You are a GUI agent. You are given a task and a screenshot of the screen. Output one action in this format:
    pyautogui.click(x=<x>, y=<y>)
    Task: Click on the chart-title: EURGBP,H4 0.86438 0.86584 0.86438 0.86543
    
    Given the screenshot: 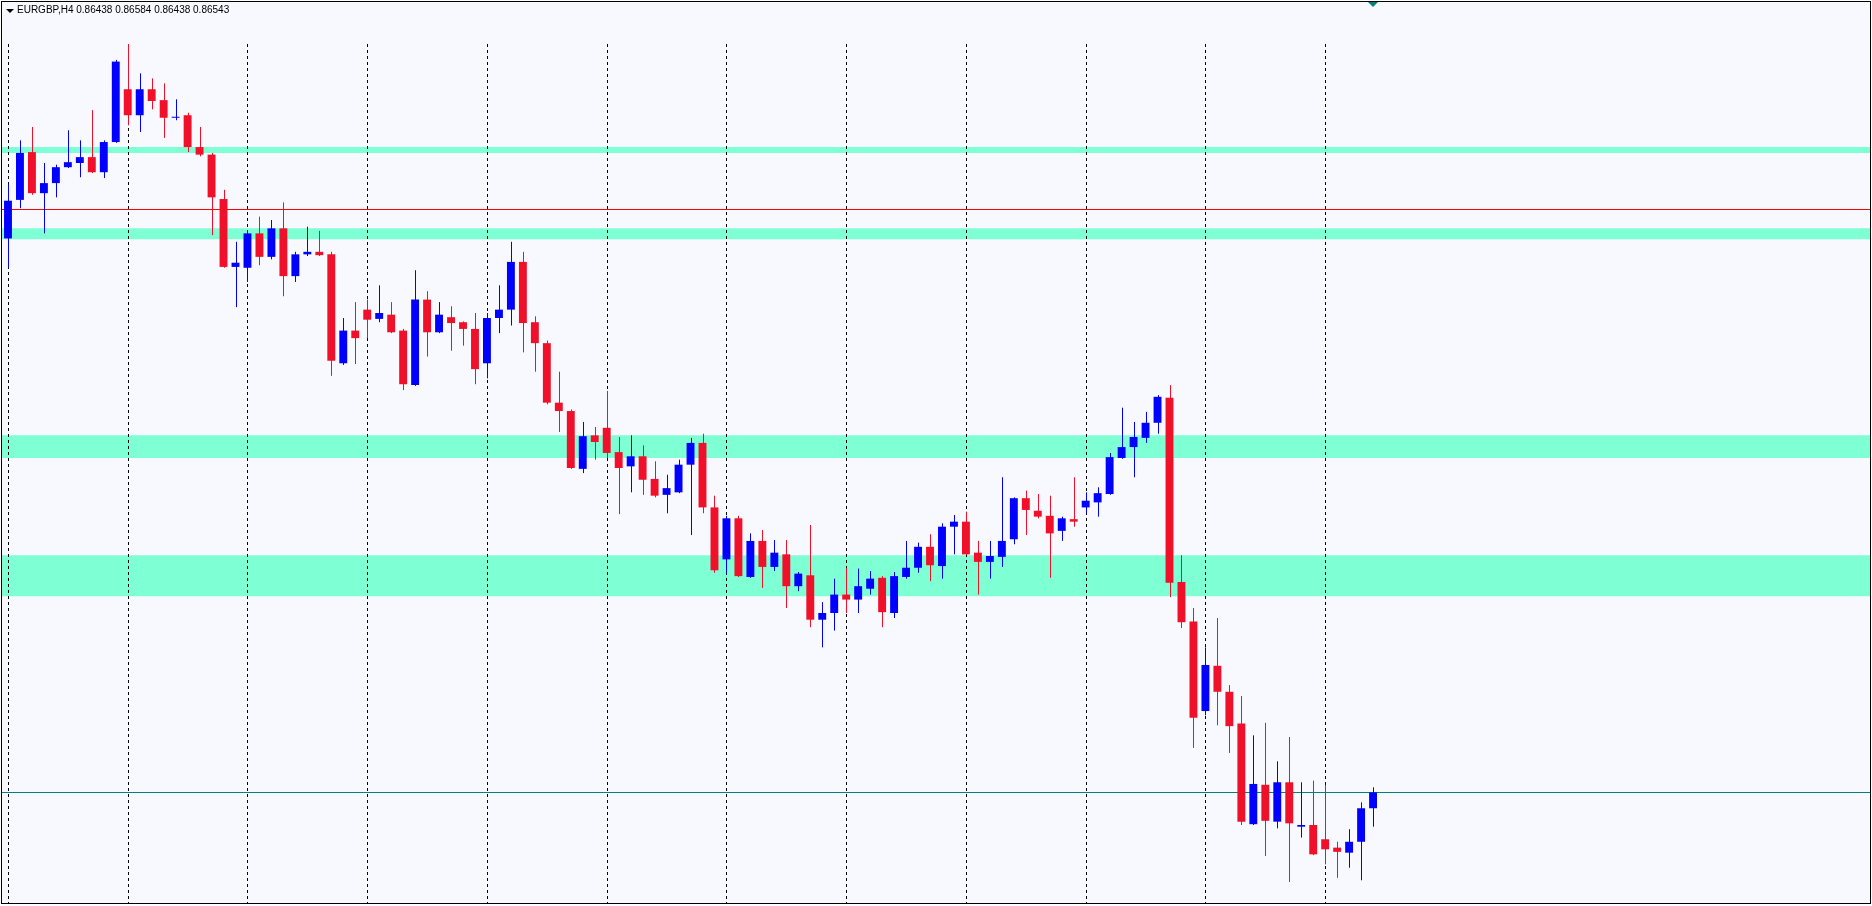 What is the action you would take?
    pyautogui.click(x=123, y=9)
    